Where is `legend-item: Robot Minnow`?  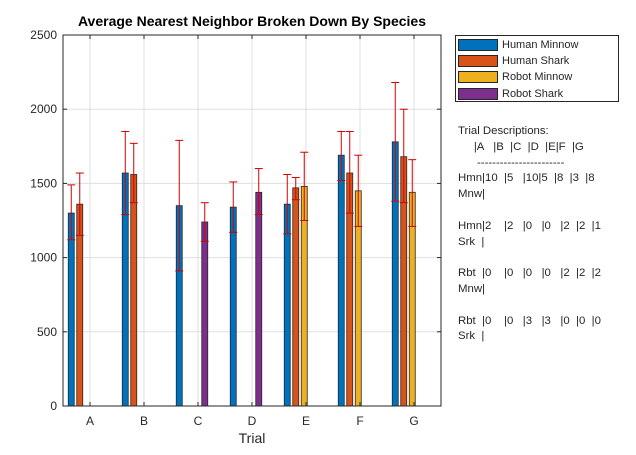
legend-item: Robot Minnow is located at coordinates (537, 77).